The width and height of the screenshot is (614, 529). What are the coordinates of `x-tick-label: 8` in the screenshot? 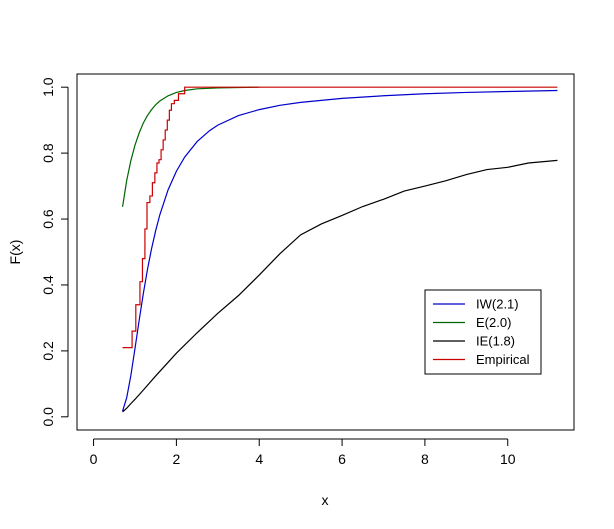 It's located at (425, 459).